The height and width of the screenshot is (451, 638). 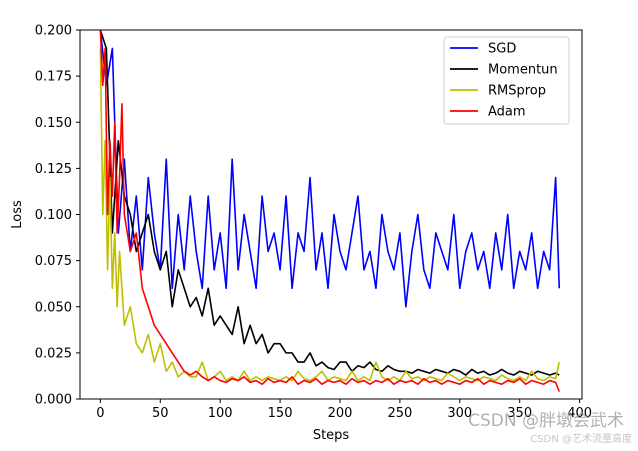 I want to click on y-tick-label: 0.050, so click(x=53, y=307).